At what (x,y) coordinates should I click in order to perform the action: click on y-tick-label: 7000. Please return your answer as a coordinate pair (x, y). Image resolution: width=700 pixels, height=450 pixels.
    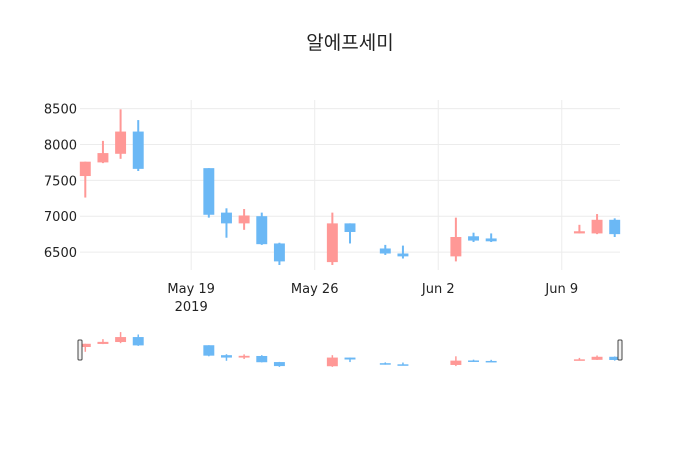
    Looking at the image, I should click on (60, 217).